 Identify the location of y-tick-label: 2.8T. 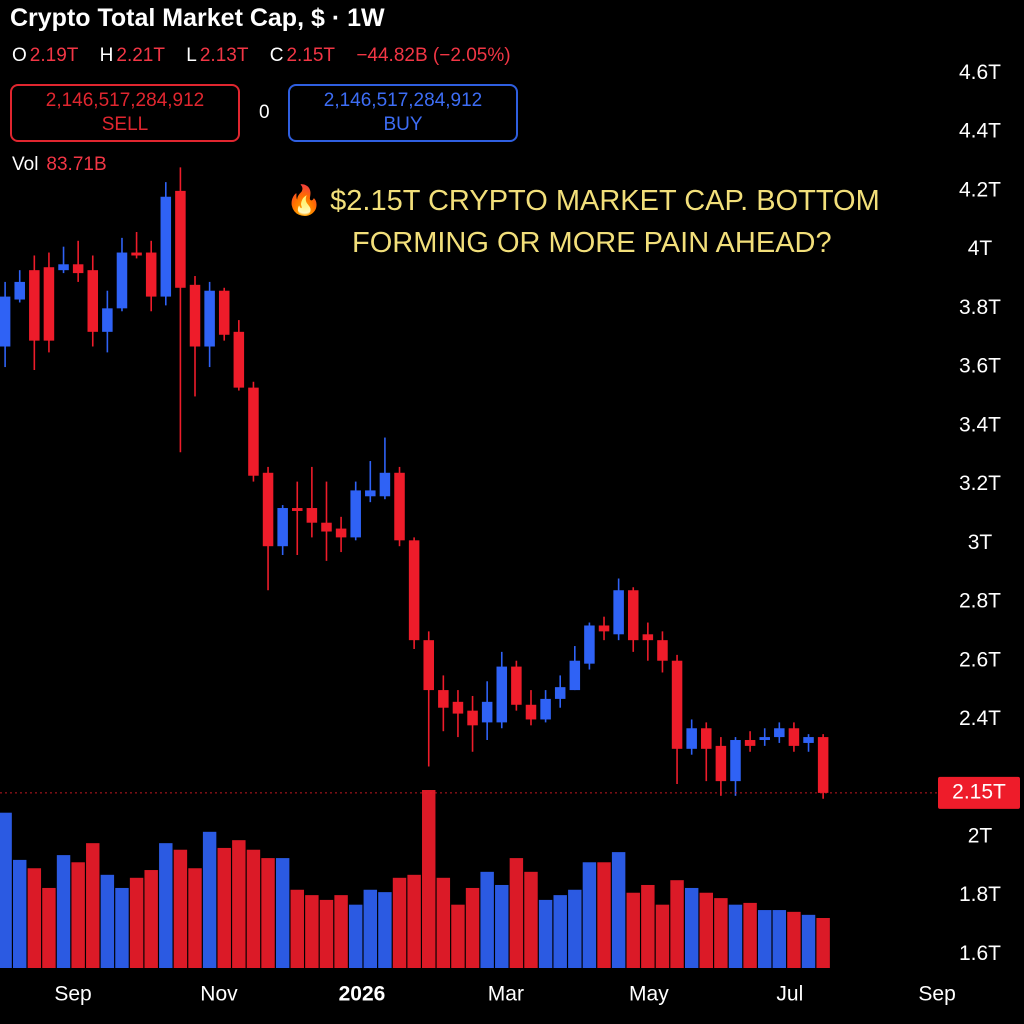
(980, 601).